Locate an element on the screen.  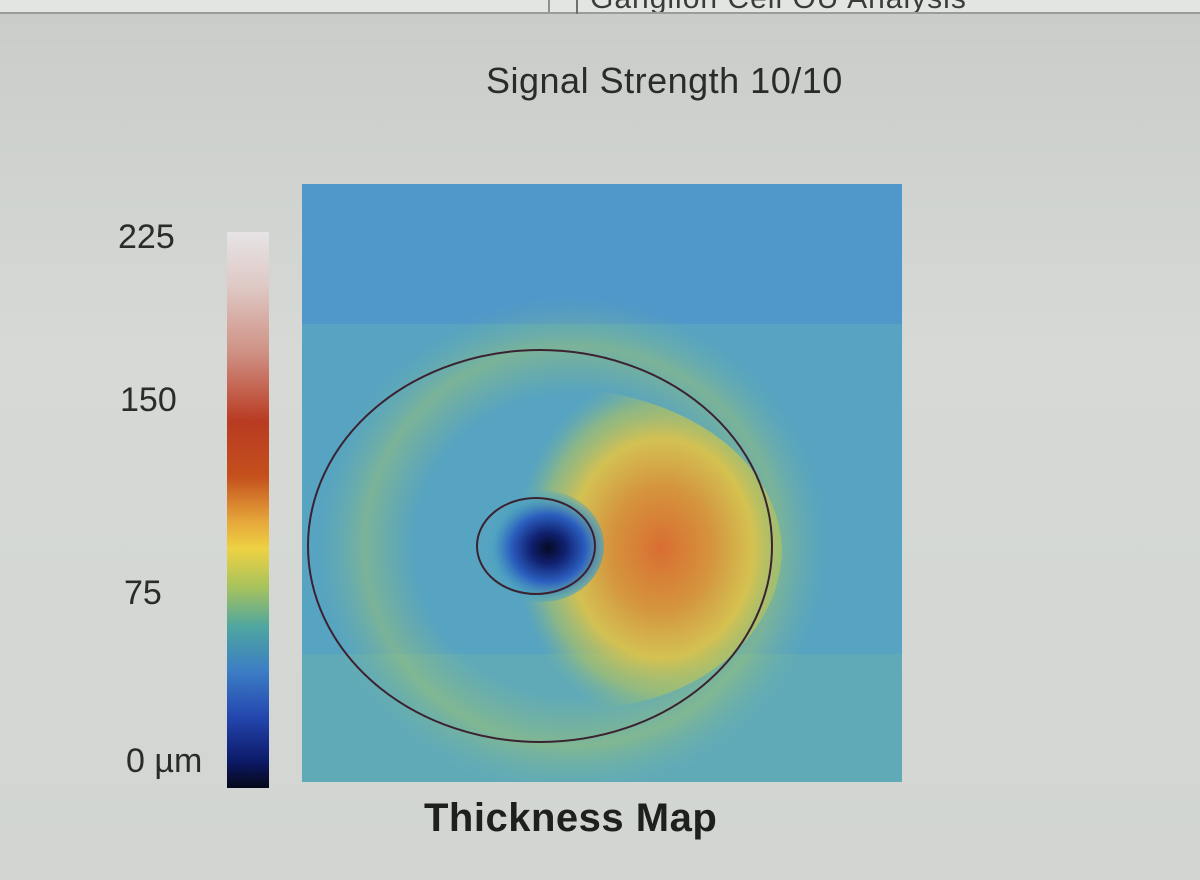
thickness-colorbar is located at coordinates (248, 510).